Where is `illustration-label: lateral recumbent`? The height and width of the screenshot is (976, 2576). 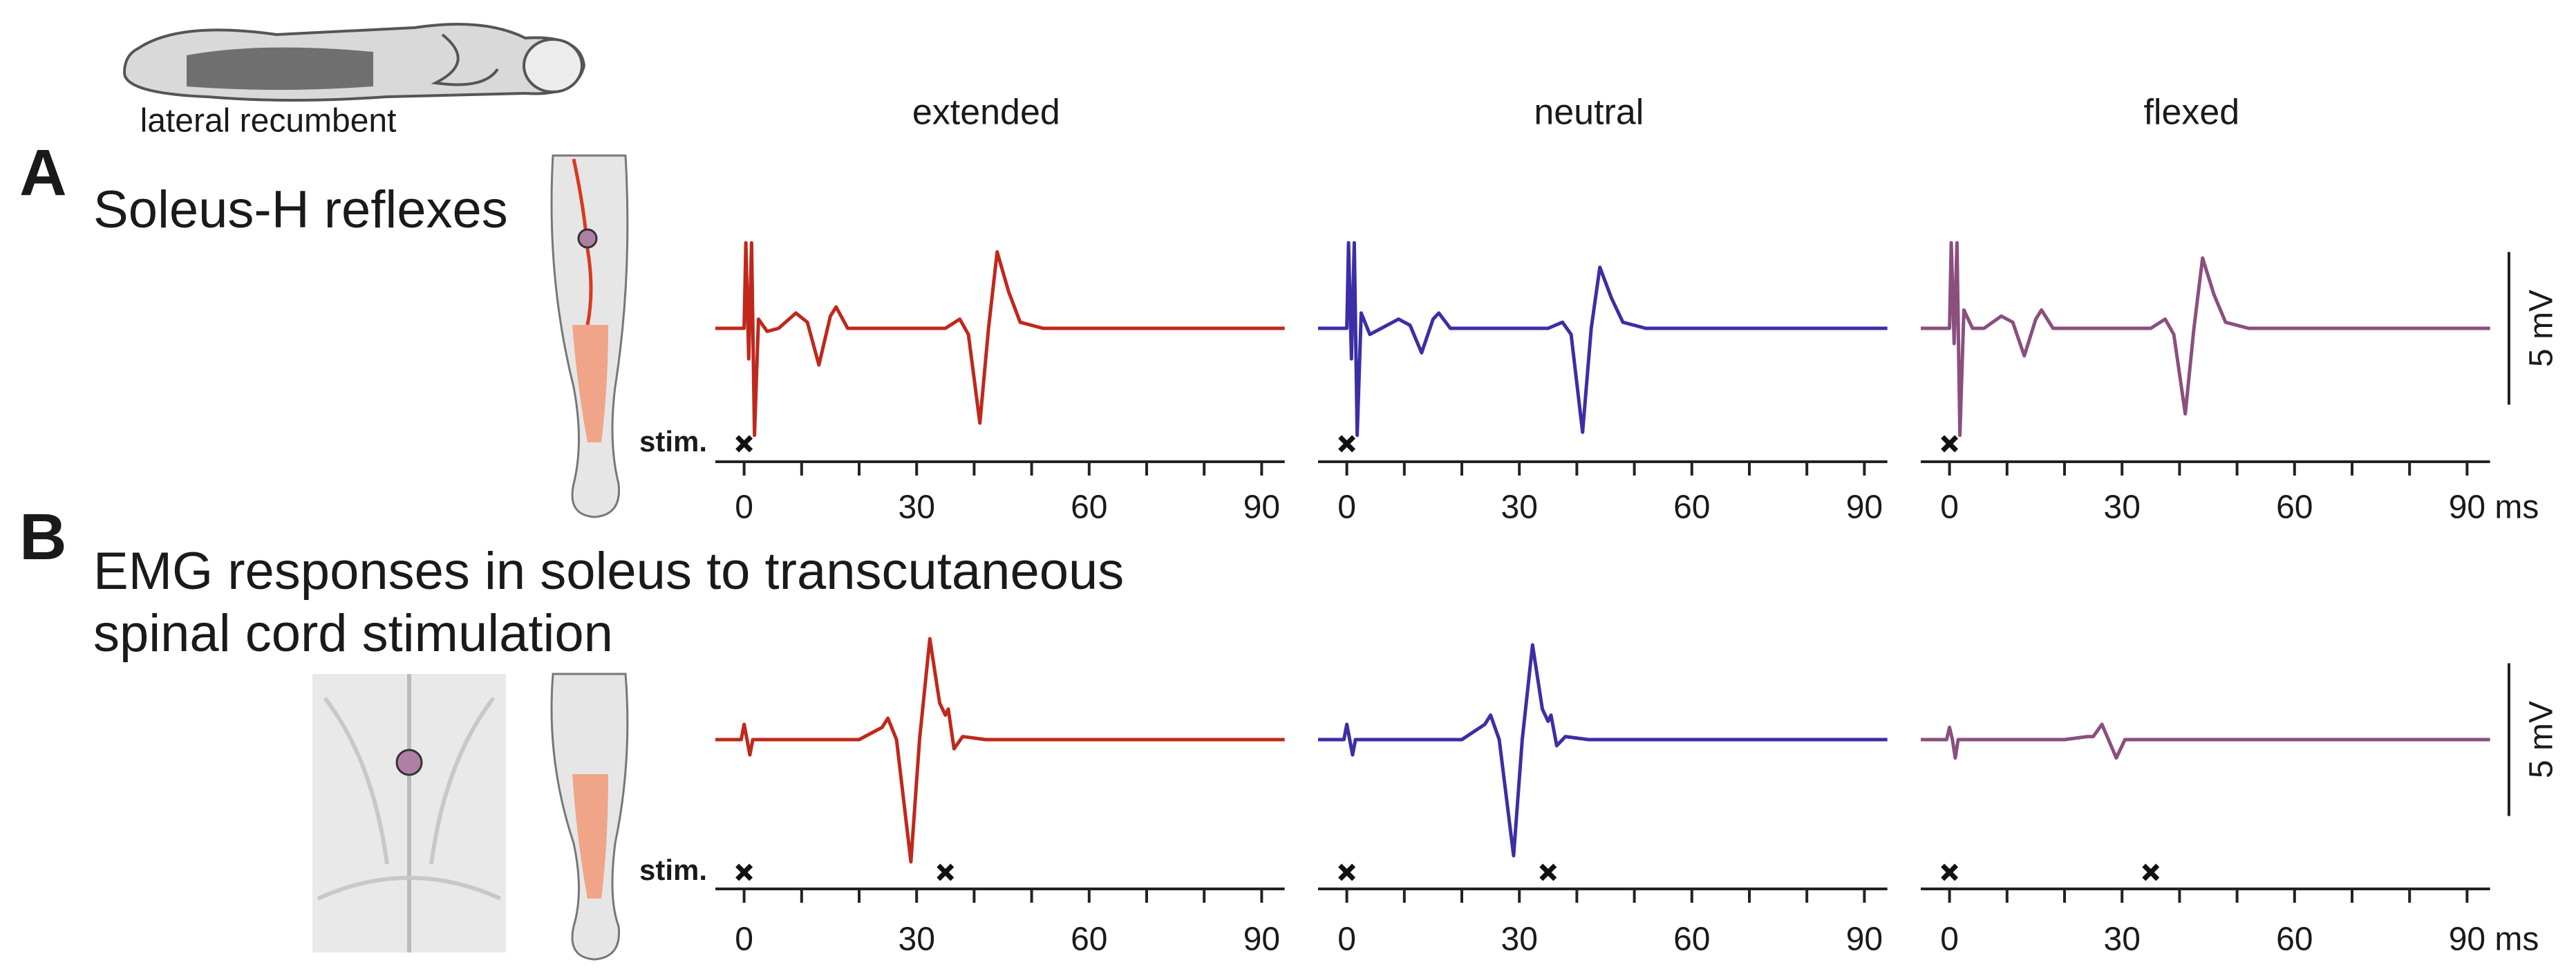
illustration-label: lateral recumbent is located at coordinates (268, 121).